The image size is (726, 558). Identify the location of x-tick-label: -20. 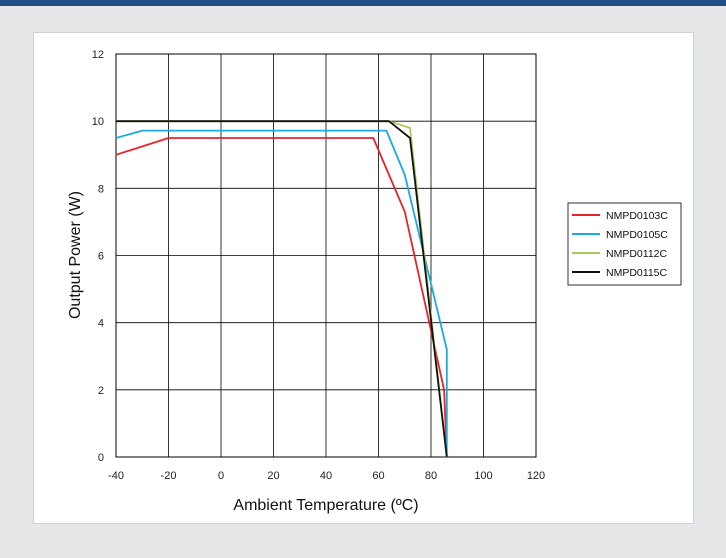
(169, 476).